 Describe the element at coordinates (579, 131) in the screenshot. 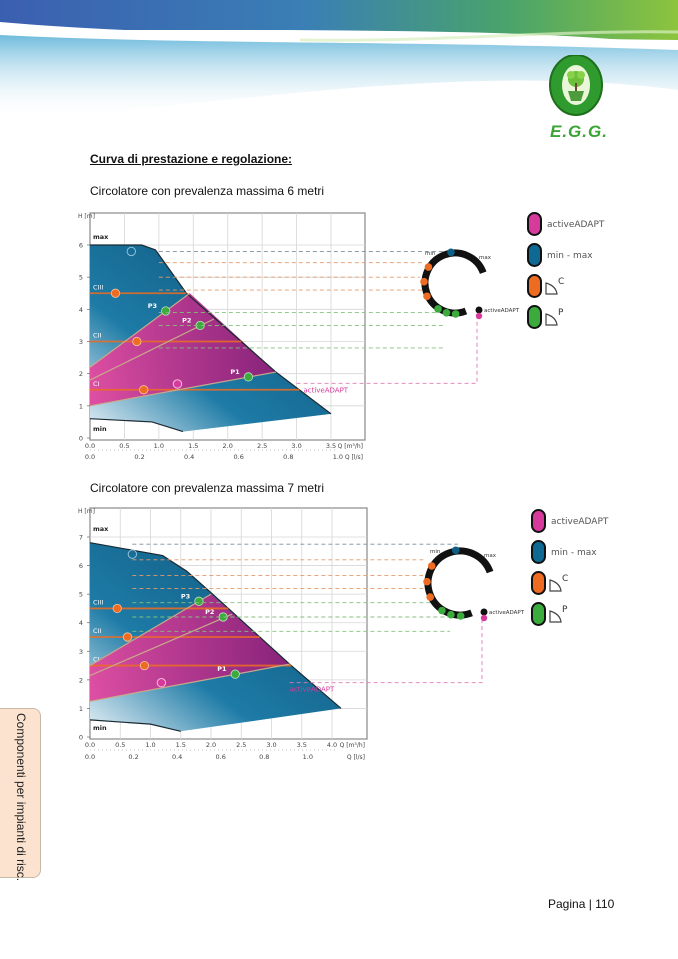

I see `logo-text: E.G.G.` at that location.